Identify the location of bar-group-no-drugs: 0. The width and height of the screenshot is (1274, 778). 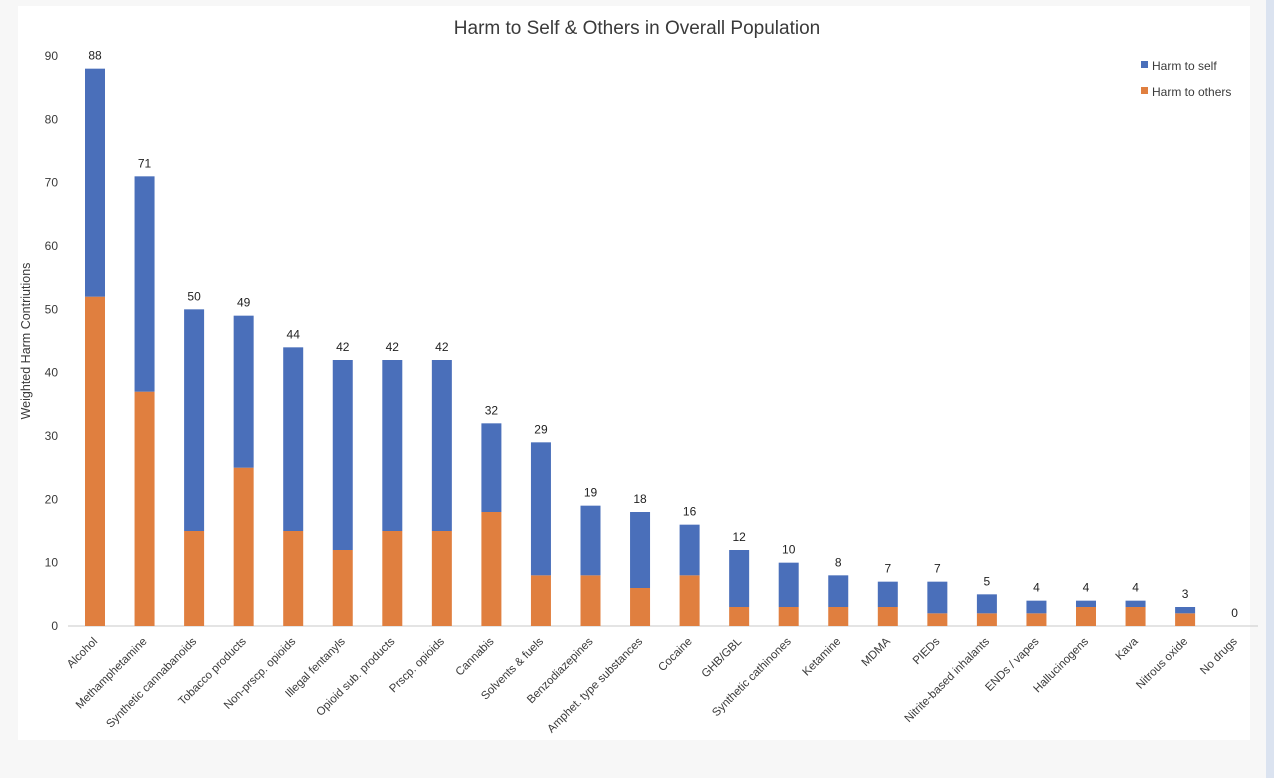
(1234, 613).